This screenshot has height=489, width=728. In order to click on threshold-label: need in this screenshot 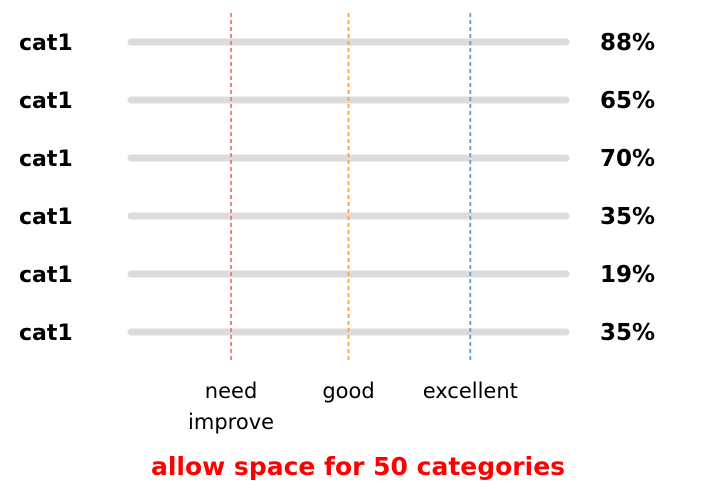, I will do `click(231, 391)`.